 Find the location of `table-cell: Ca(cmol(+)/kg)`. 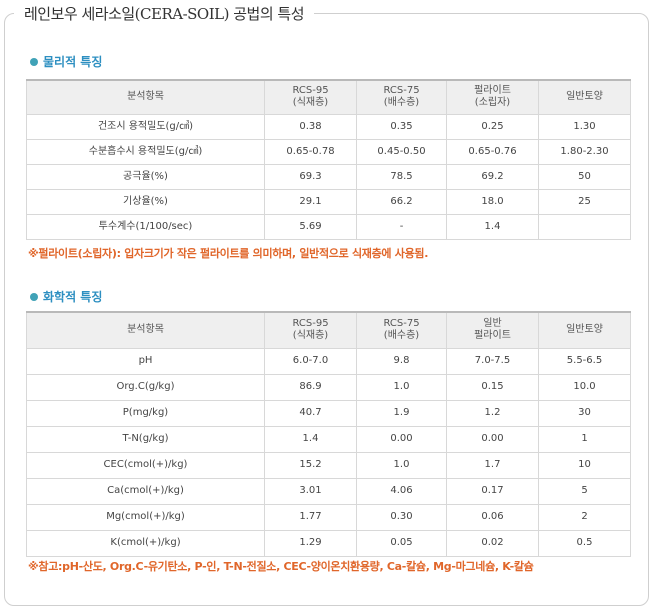

table-cell: Ca(cmol(+)/kg) is located at coordinates (145, 491).